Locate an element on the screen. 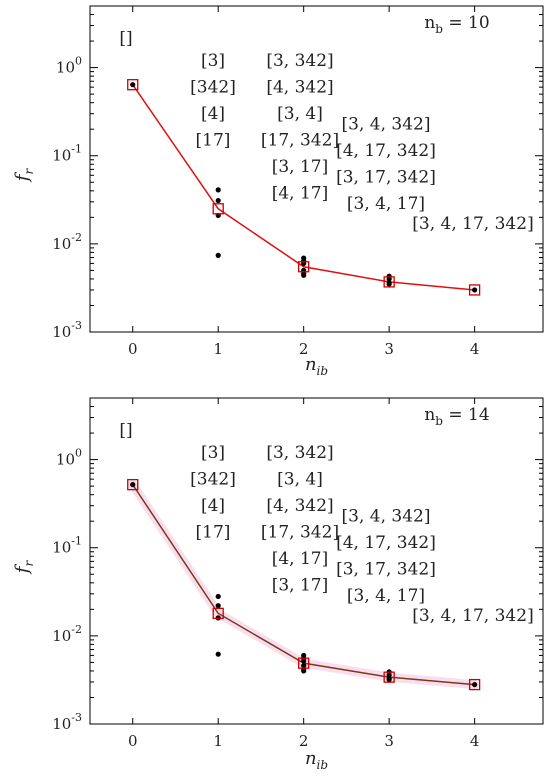 This screenshot has width=550, height=784. nb-annotation: nb = 10 is located at coordinates (456, 24).